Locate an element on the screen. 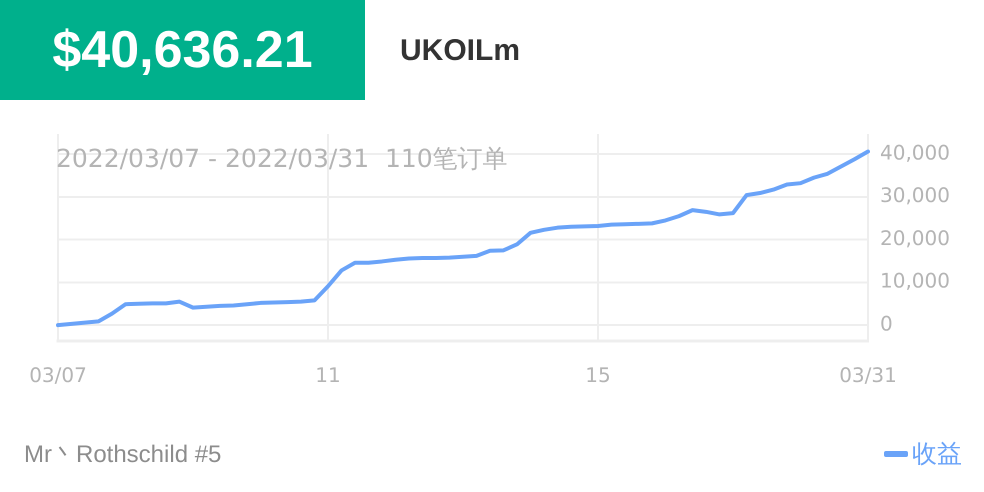 The height and width of the screenshot is (492, 984). y-tick-label: 40,000 is located at coordinates (915, 152).